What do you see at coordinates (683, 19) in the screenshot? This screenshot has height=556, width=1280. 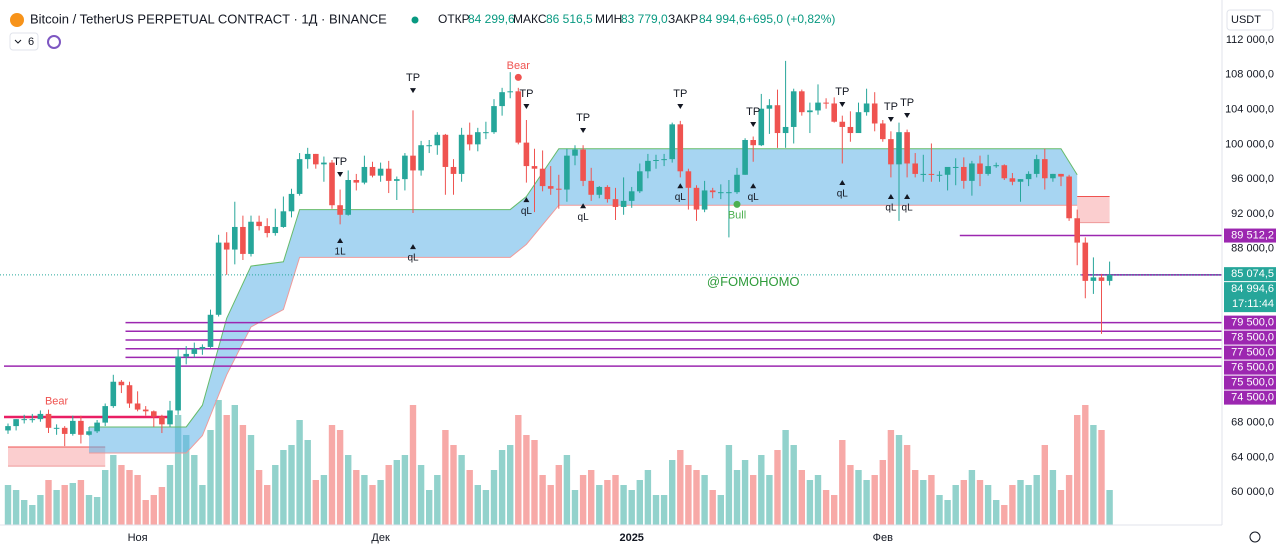 I see `ohlc-key: ЗАКР` at bounding box center [683, 19].